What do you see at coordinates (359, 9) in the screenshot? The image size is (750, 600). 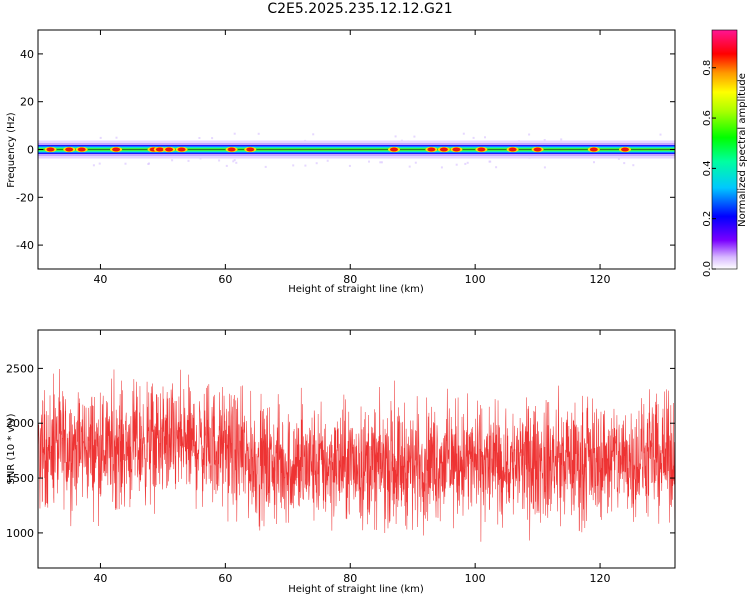 I see `figure-title: C2E5.2025.235.12.12.G21` at bounding box center [359, 9].